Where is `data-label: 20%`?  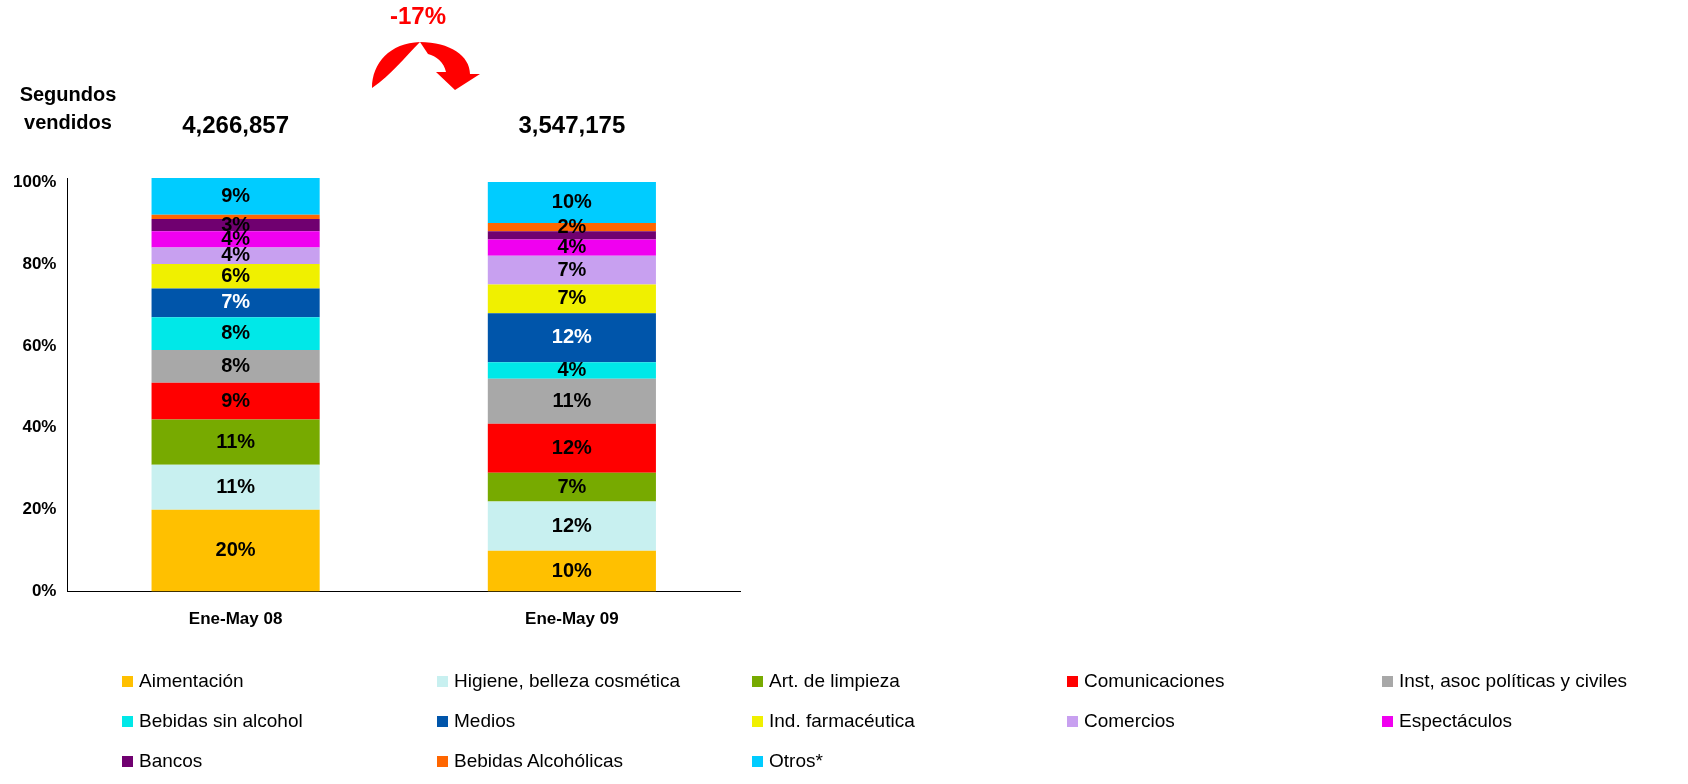
data-label: 20% is located at coordinates (235, 549).